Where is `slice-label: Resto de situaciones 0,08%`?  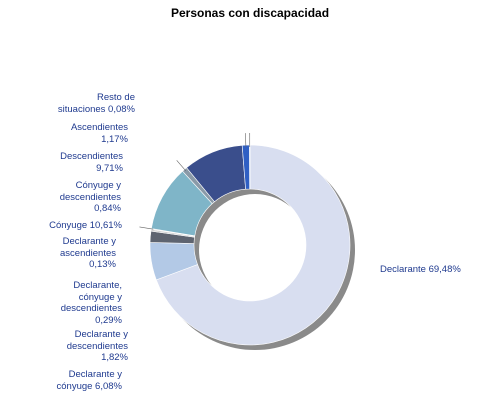 slice-label: Resto de situaciones 0,08% is located at coordinates (96, 103).